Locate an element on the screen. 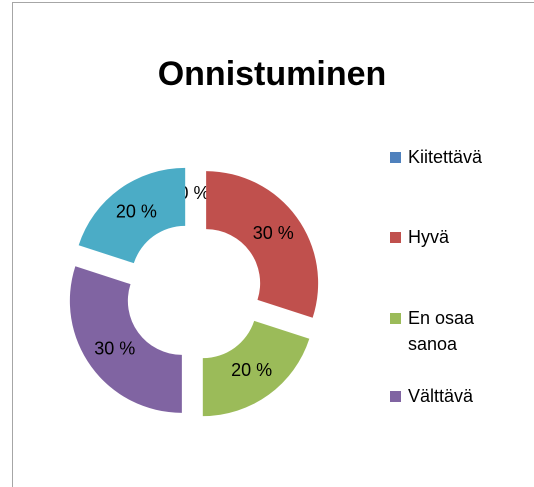 Image resolution: width=534 pixels, height=487 pixels. legend-item: En osaa sanoa is located at coordinates (454, 332).